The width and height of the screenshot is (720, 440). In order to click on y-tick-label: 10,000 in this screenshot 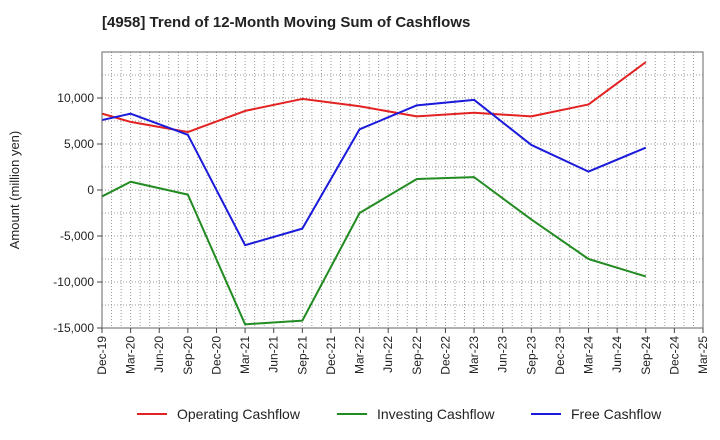, I will do `click(75, 98)`.